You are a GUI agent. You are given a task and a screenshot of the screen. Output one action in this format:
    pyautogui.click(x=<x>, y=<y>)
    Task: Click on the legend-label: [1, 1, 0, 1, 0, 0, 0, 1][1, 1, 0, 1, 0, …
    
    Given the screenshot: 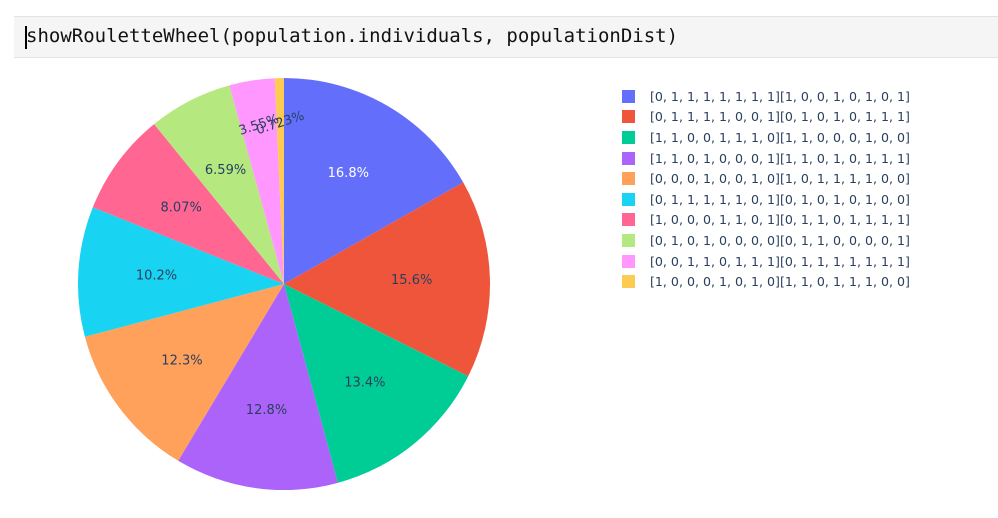 What is the action you would take?
    pyautogui.click(x=780, y=158)
    